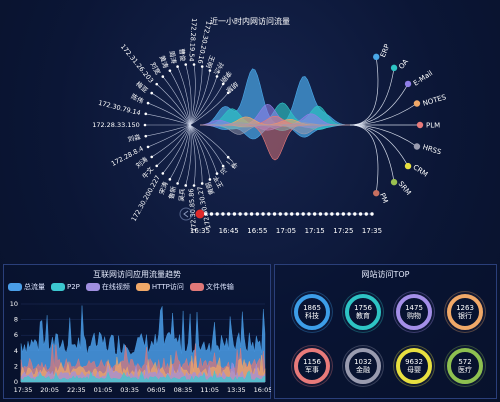  I want to click on source-label: 宋涛, so click(163, 188).